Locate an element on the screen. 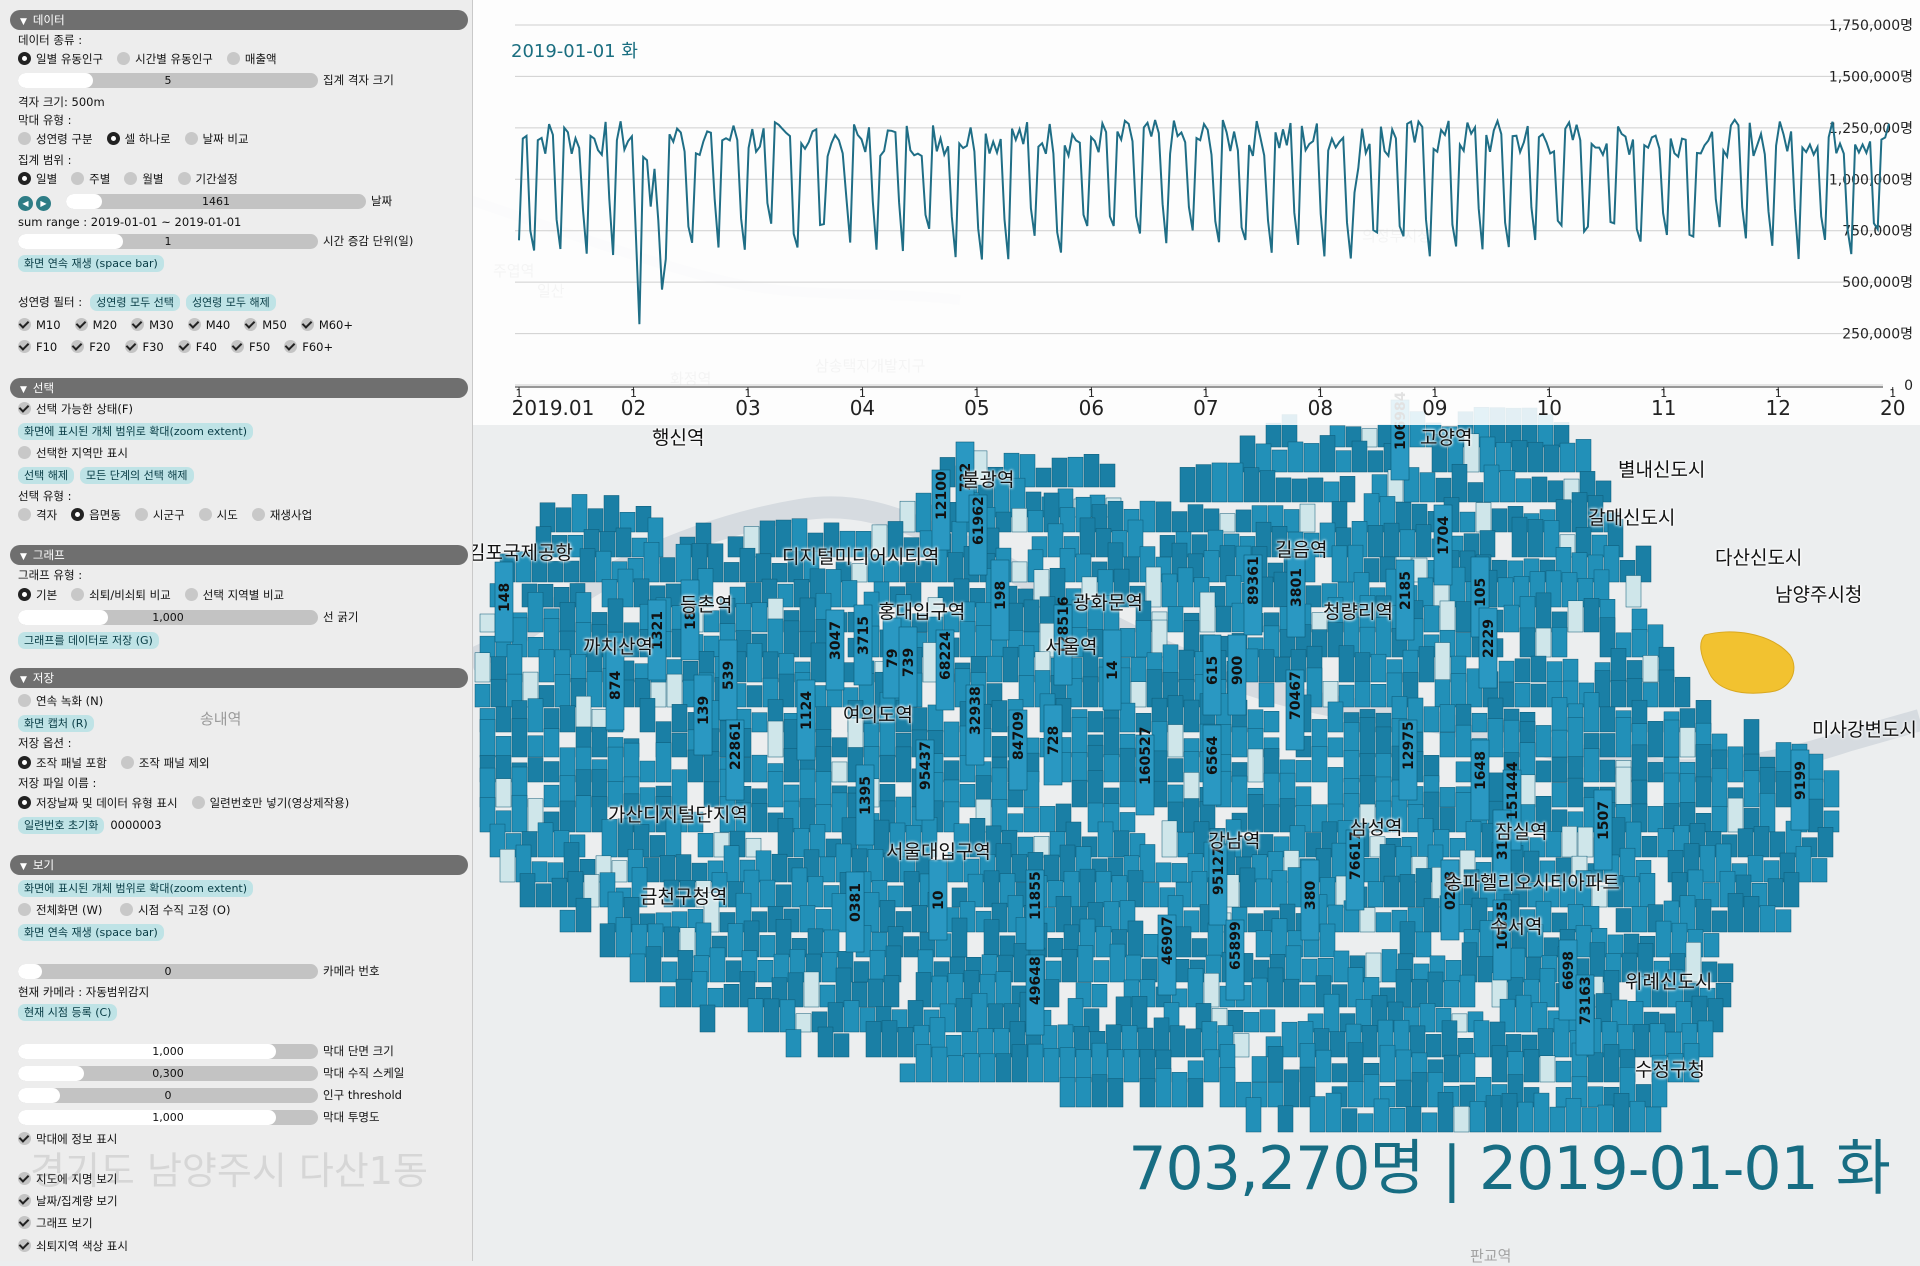  deselect-all-levels-button: 모든 단계의 선택 해제 is located at coordinates (136, 475).